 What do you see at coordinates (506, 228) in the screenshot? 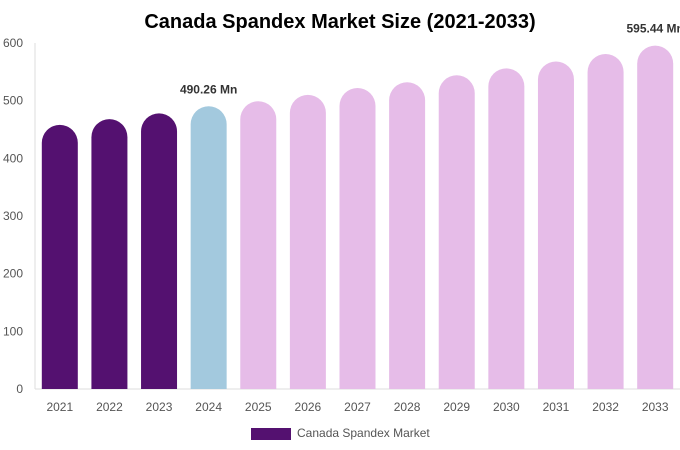
I see `bar-2030` at bounding box center [506, 228].